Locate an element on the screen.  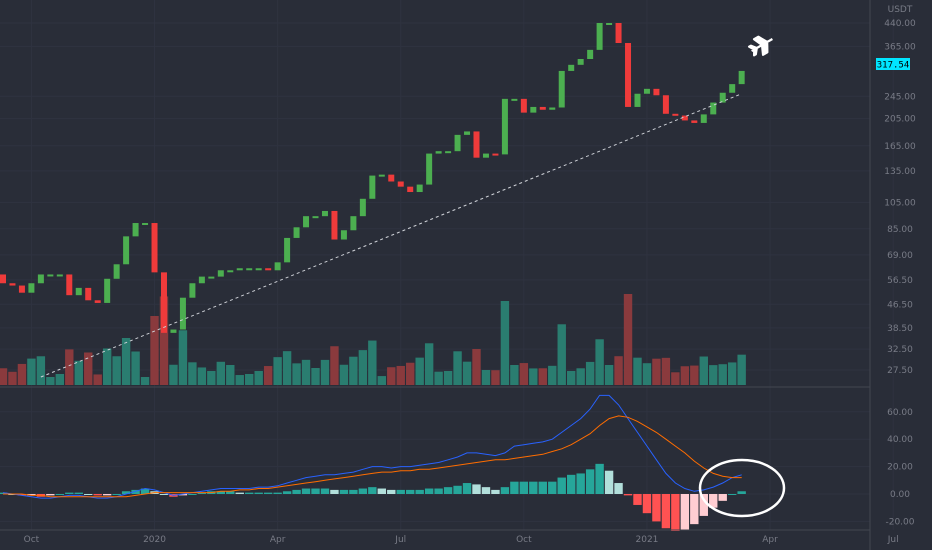
volume-bars is located at coordinates (373, 339).